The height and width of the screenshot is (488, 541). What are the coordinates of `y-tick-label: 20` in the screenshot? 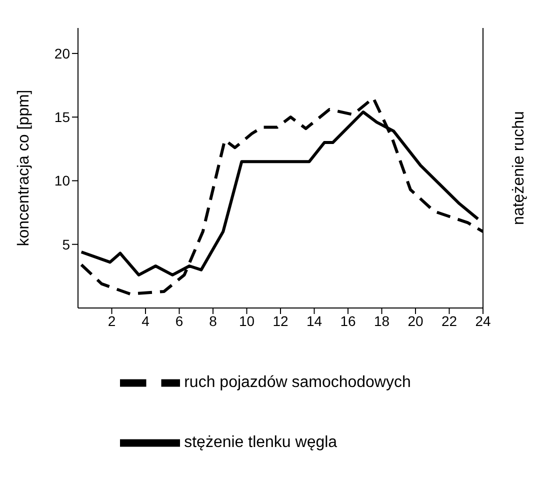 It's located at (62, 53).